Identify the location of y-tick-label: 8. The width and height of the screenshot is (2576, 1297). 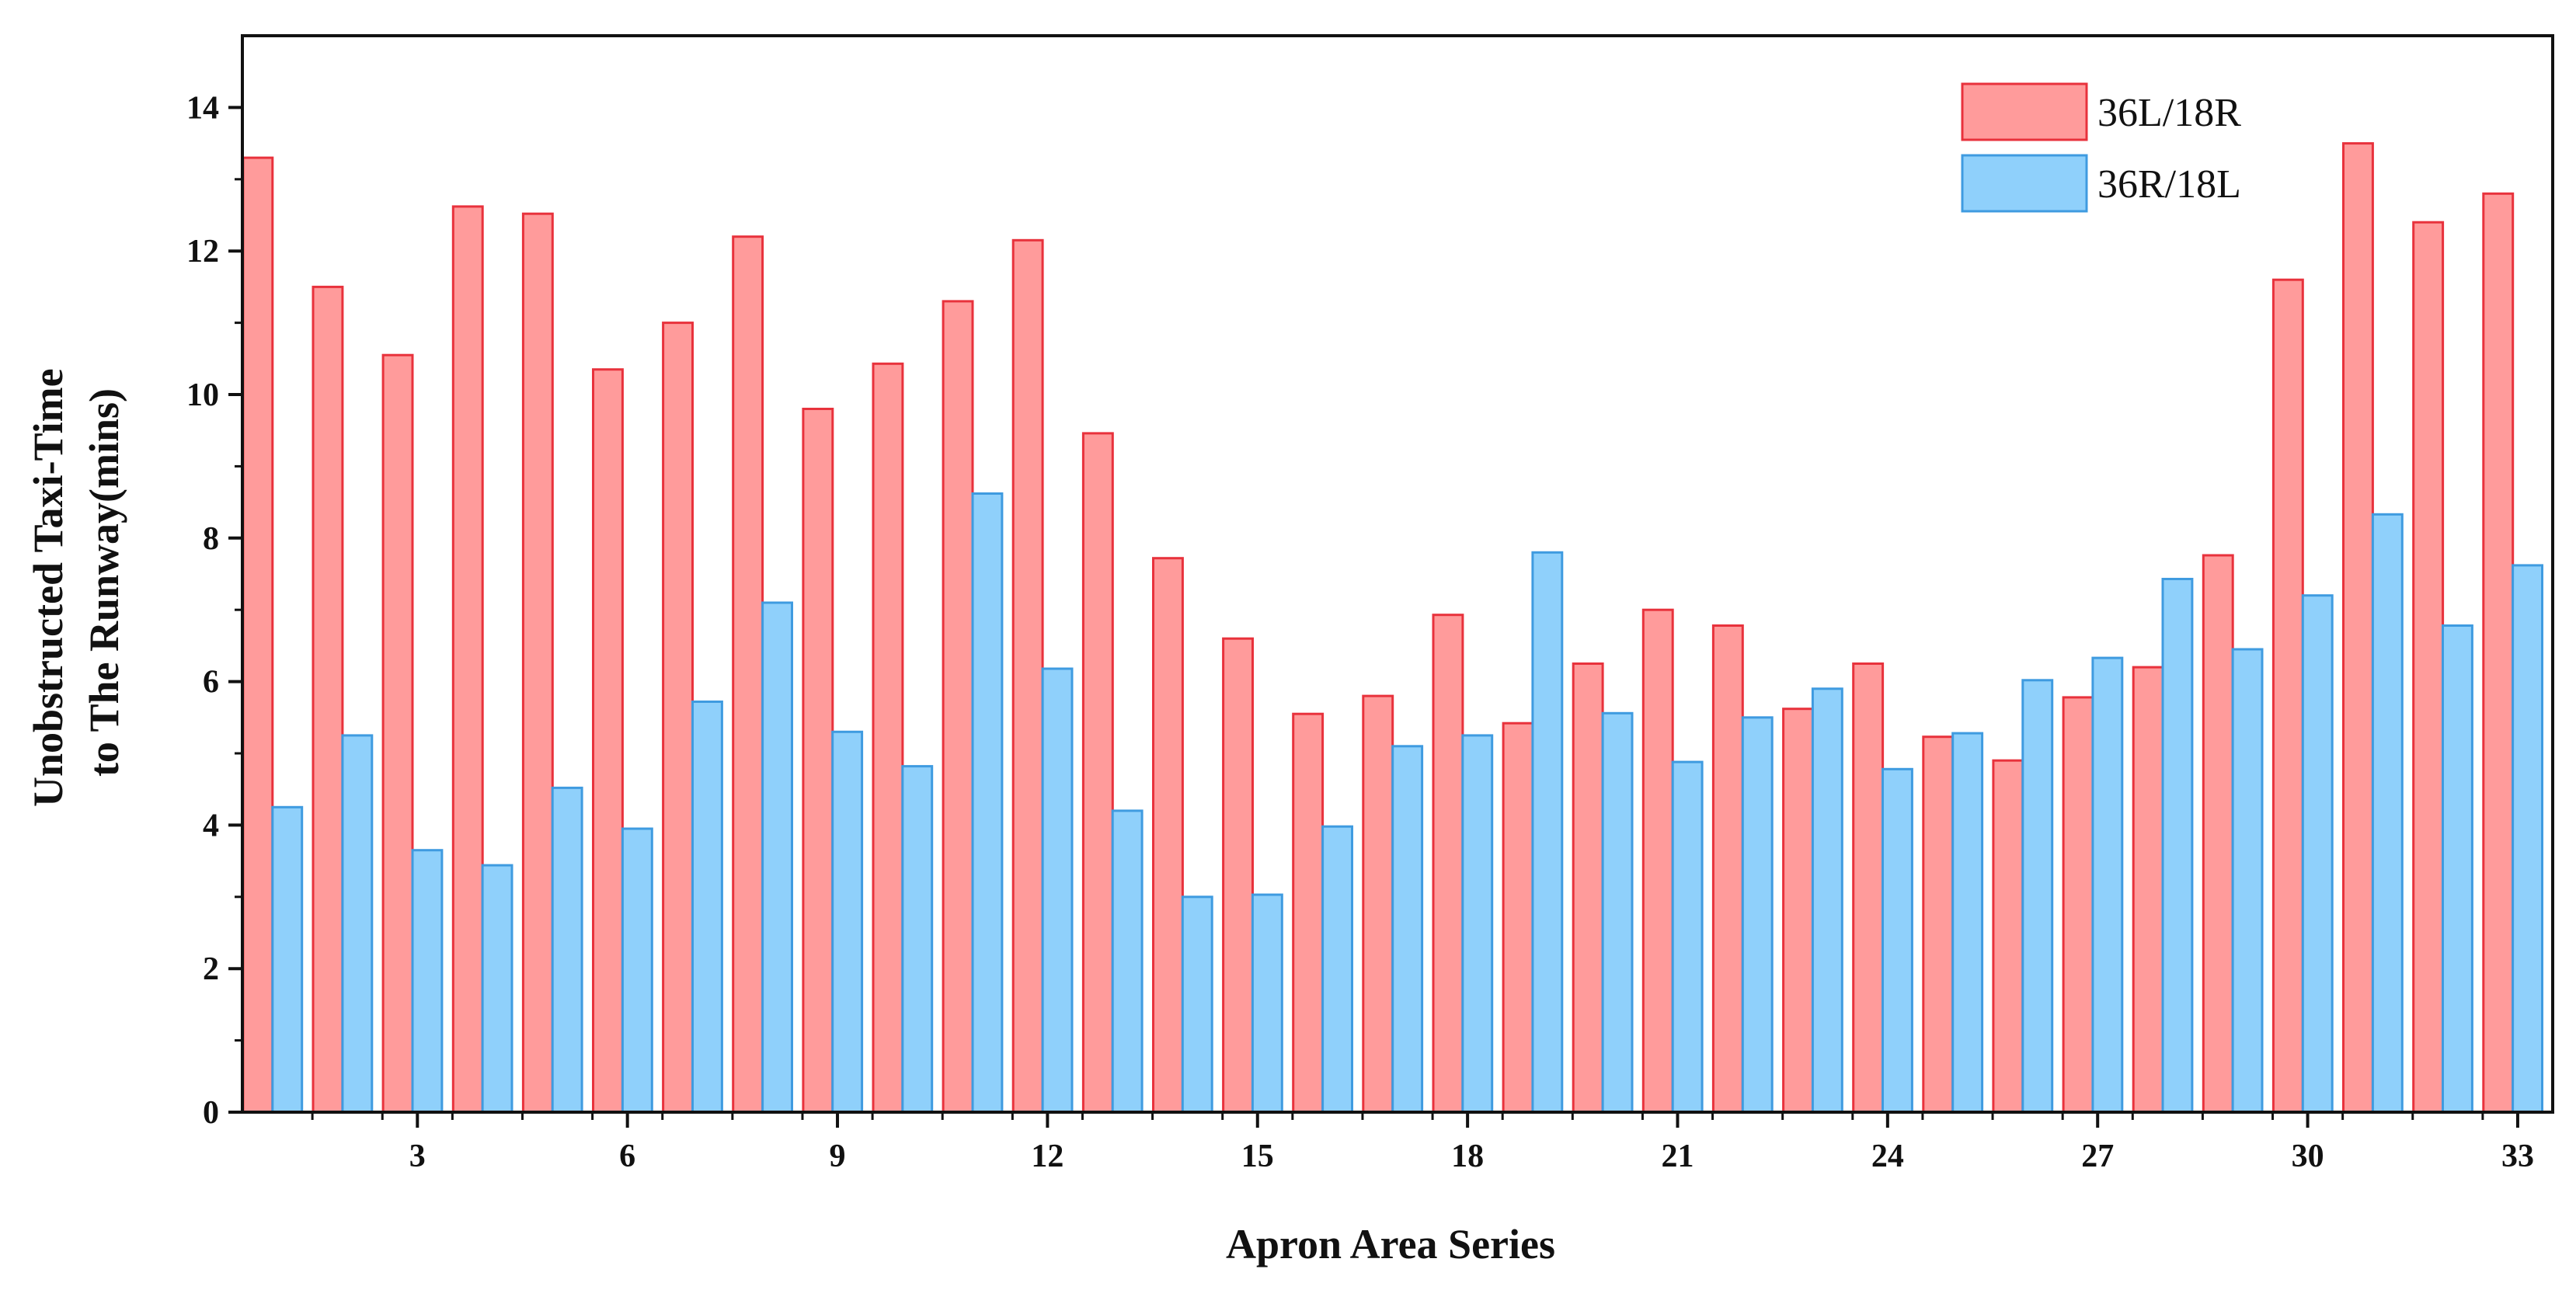
(211, 539).